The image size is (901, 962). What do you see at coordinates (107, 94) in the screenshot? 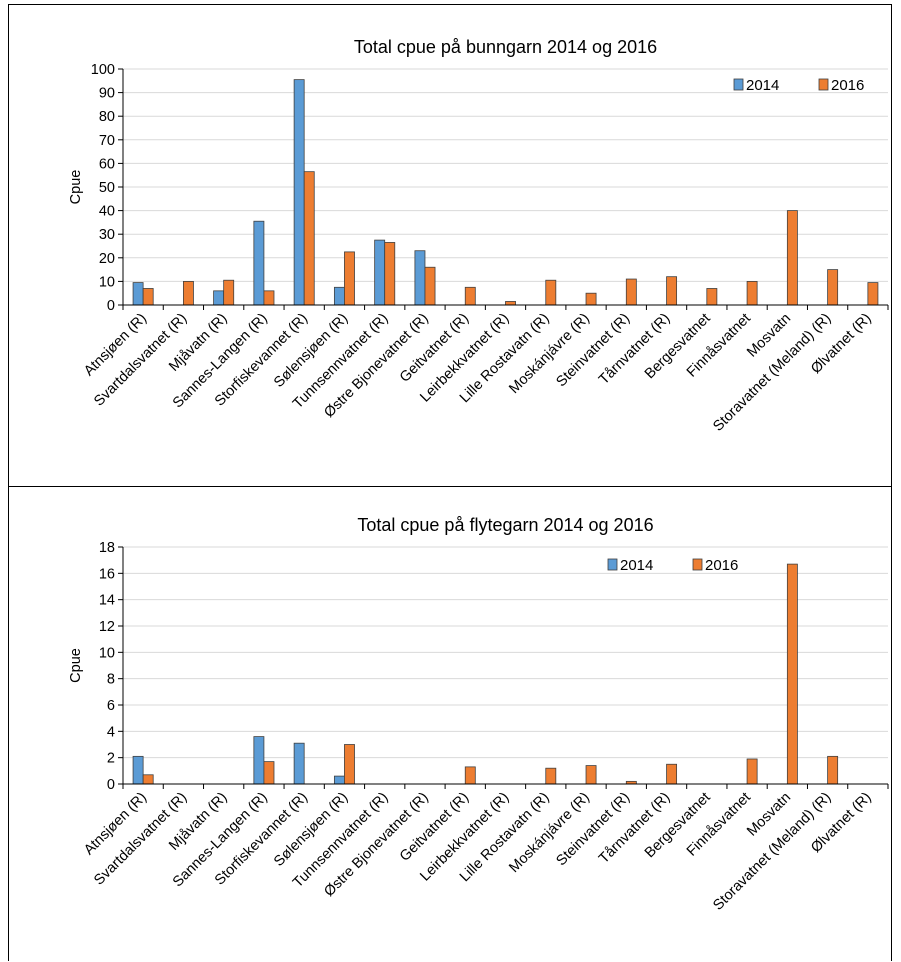
I see `y-tick-label: 90` at bounding box center [107, 94].